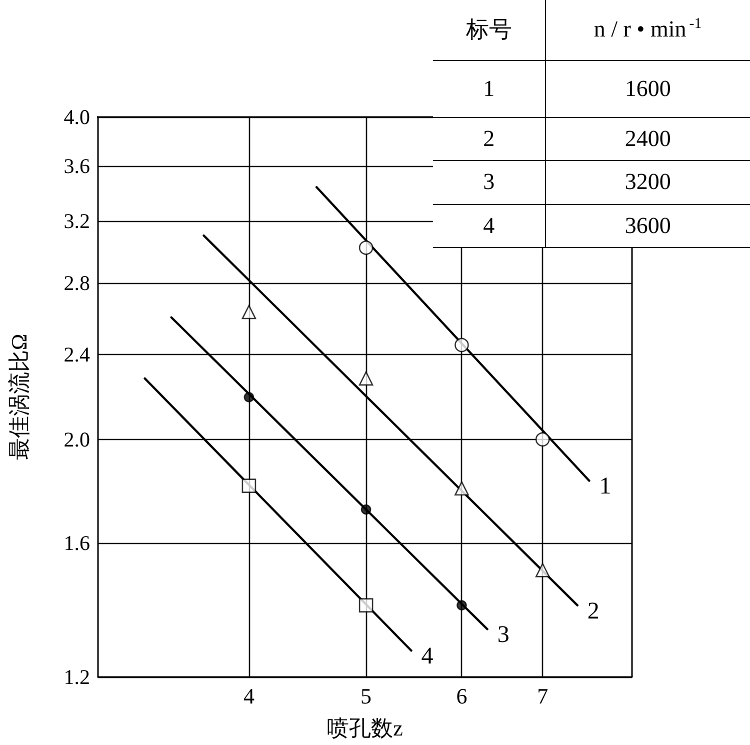 The width and height of the screenshot is (750, 745). What do you see at coordinates (489, 88) in the screenshot?
I see `legend-label: 1` at bounding box center [489, 88].